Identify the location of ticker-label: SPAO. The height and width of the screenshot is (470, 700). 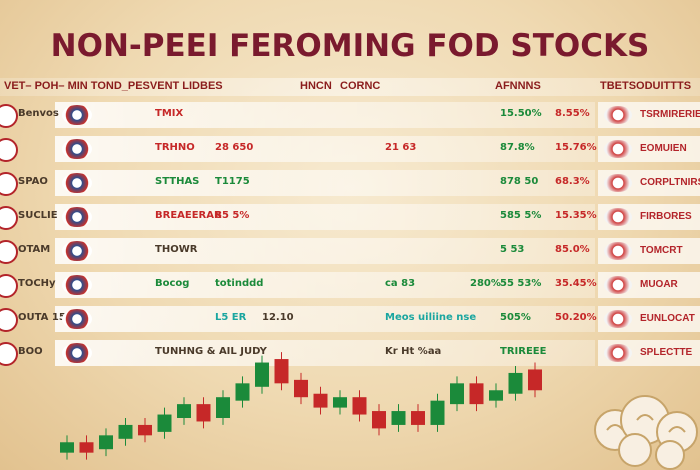
(33, 181).